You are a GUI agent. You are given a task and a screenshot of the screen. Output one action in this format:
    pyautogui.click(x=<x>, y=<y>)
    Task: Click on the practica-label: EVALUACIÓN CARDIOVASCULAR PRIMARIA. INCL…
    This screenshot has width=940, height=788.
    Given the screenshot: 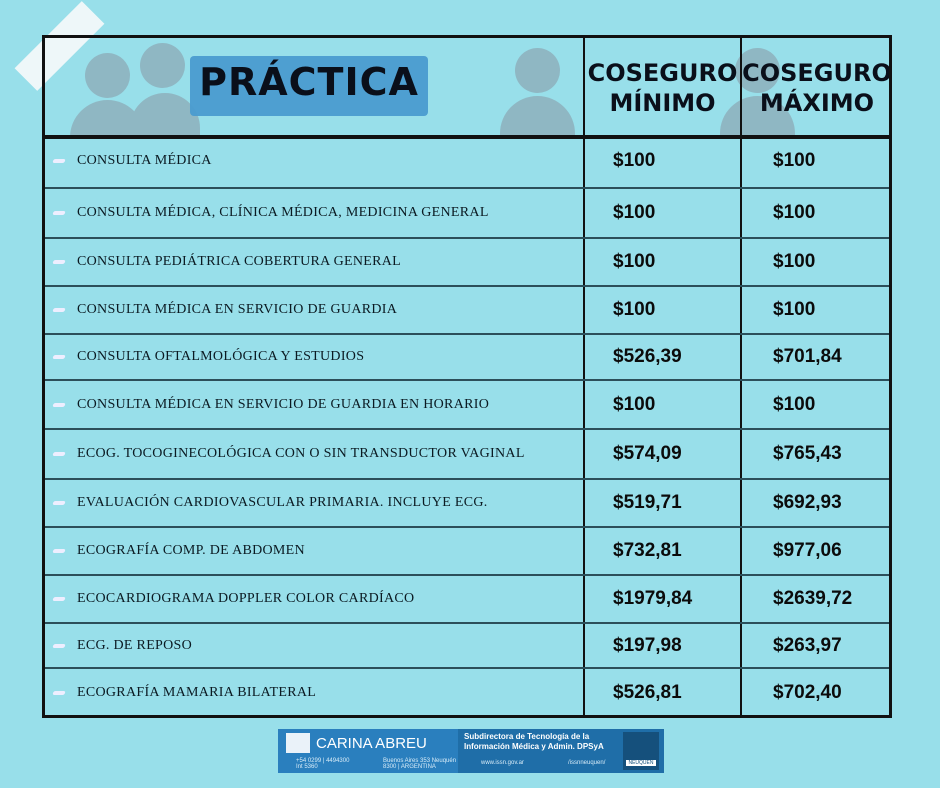 What is the action you would take?
    pyautogui.click(x=282, y=502)
    